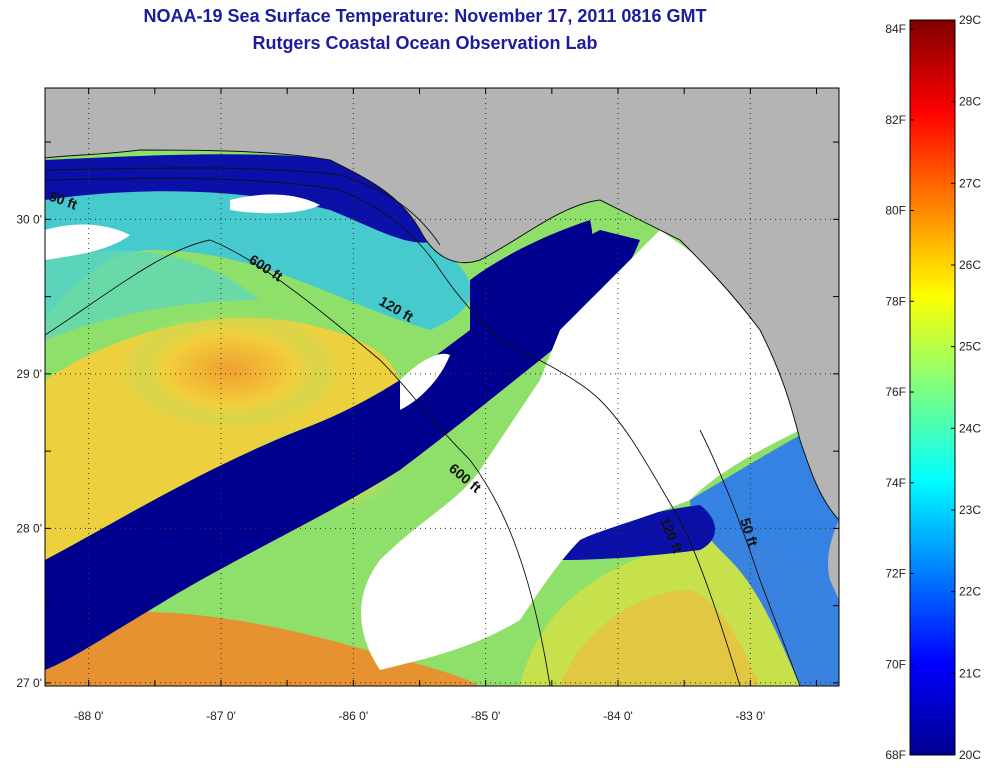 The width and height of the screenshot is (992, 770). What do you see at coordinates (970, 592) in the screenshot?
I see `colorbar-label-celsius: 22C` at bounding box center [970, 592].